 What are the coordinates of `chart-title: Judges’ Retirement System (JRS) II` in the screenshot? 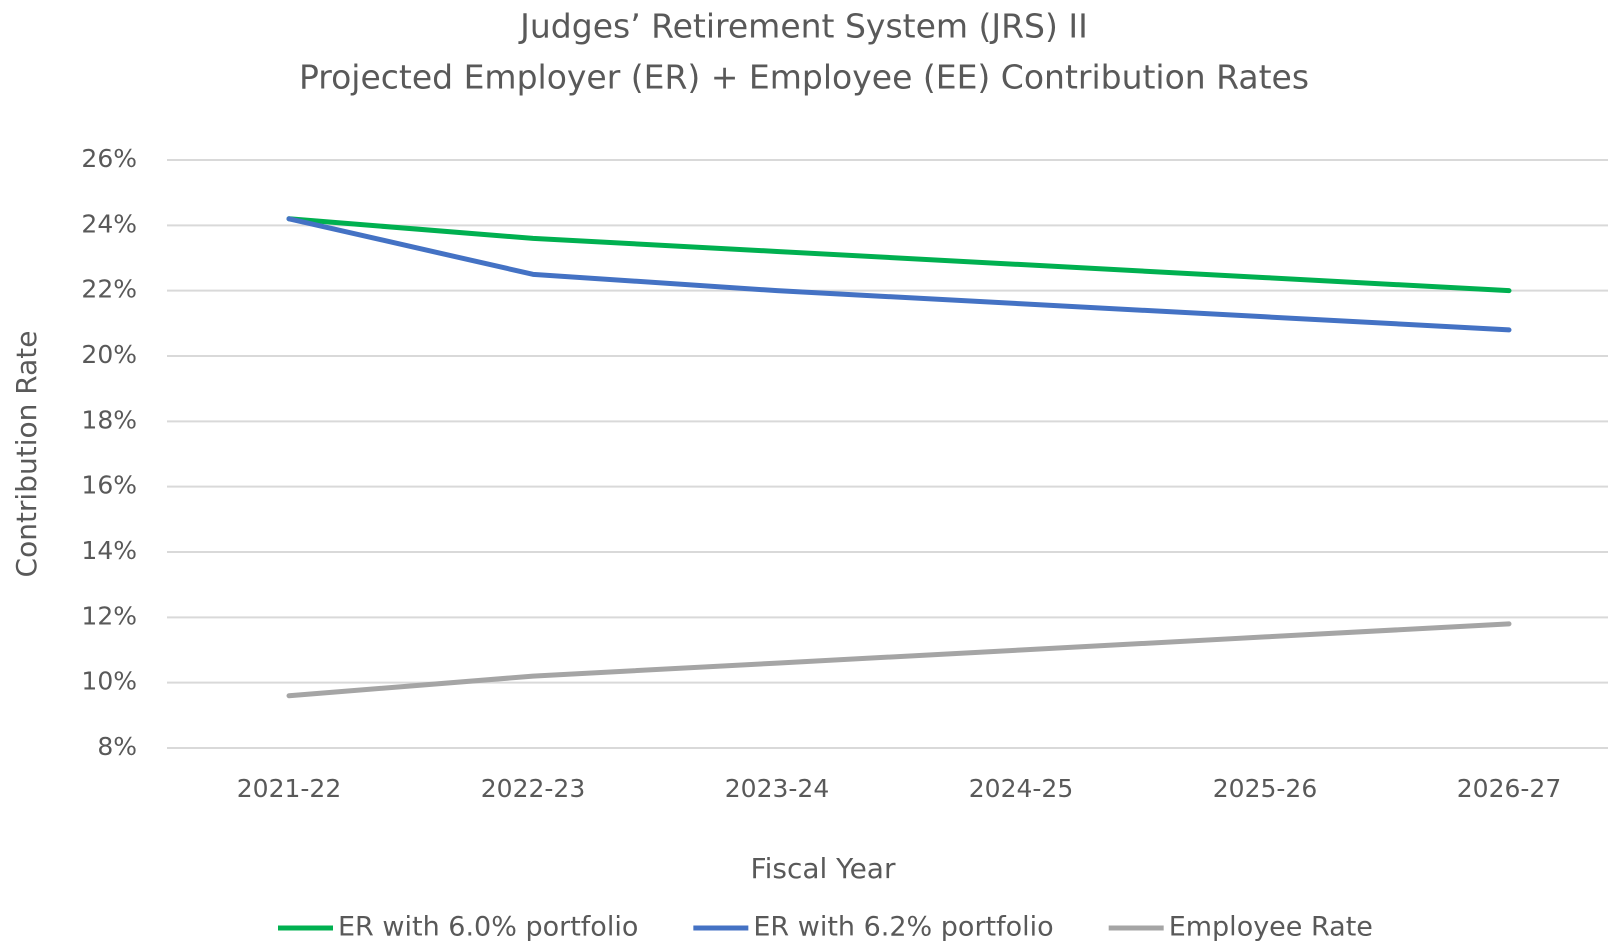 It's located at (803, 26).